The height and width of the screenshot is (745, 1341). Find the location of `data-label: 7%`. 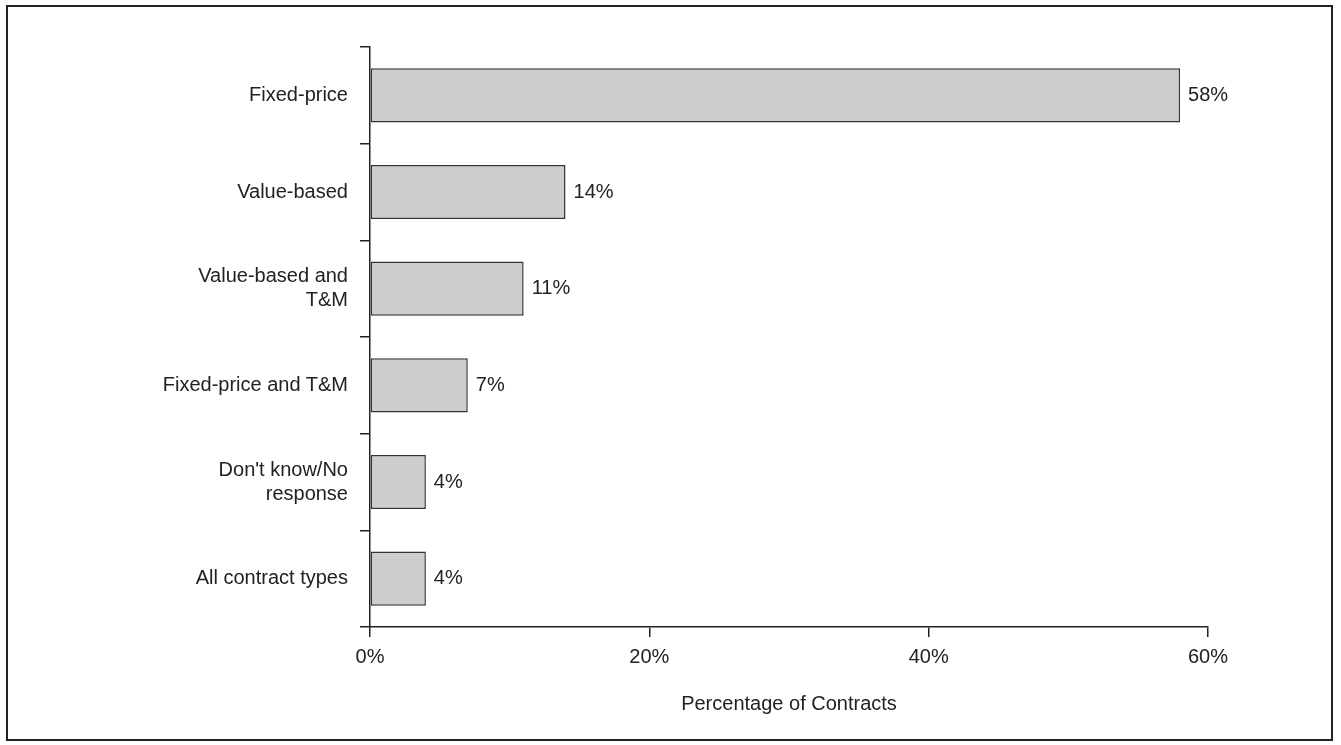

data-label: 7% is located at coordinates (490, 383).